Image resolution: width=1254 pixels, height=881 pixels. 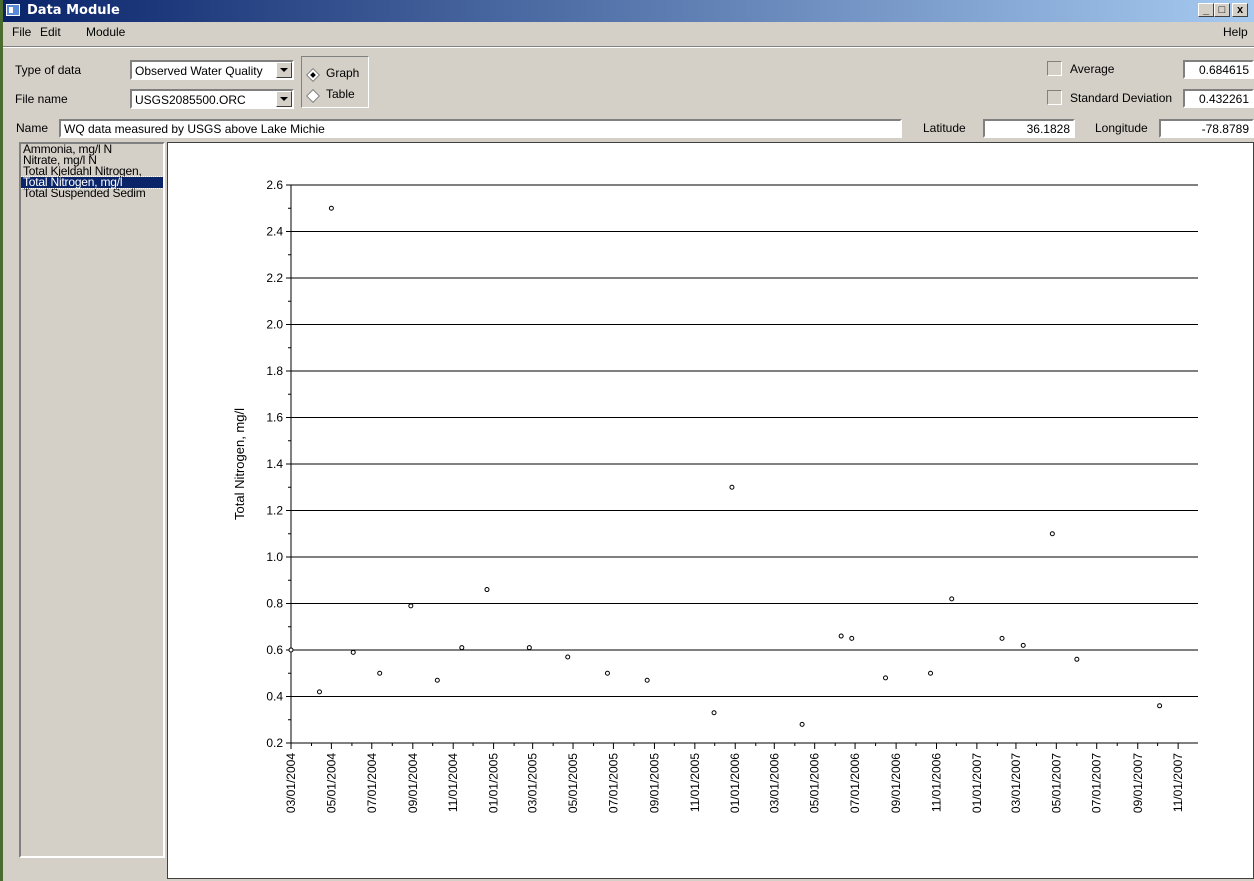 What do you see at coordinates (413, 783) in the screenshot?
I see `x-tick-label: 09/01/2004` at bounding box center [413, 783].